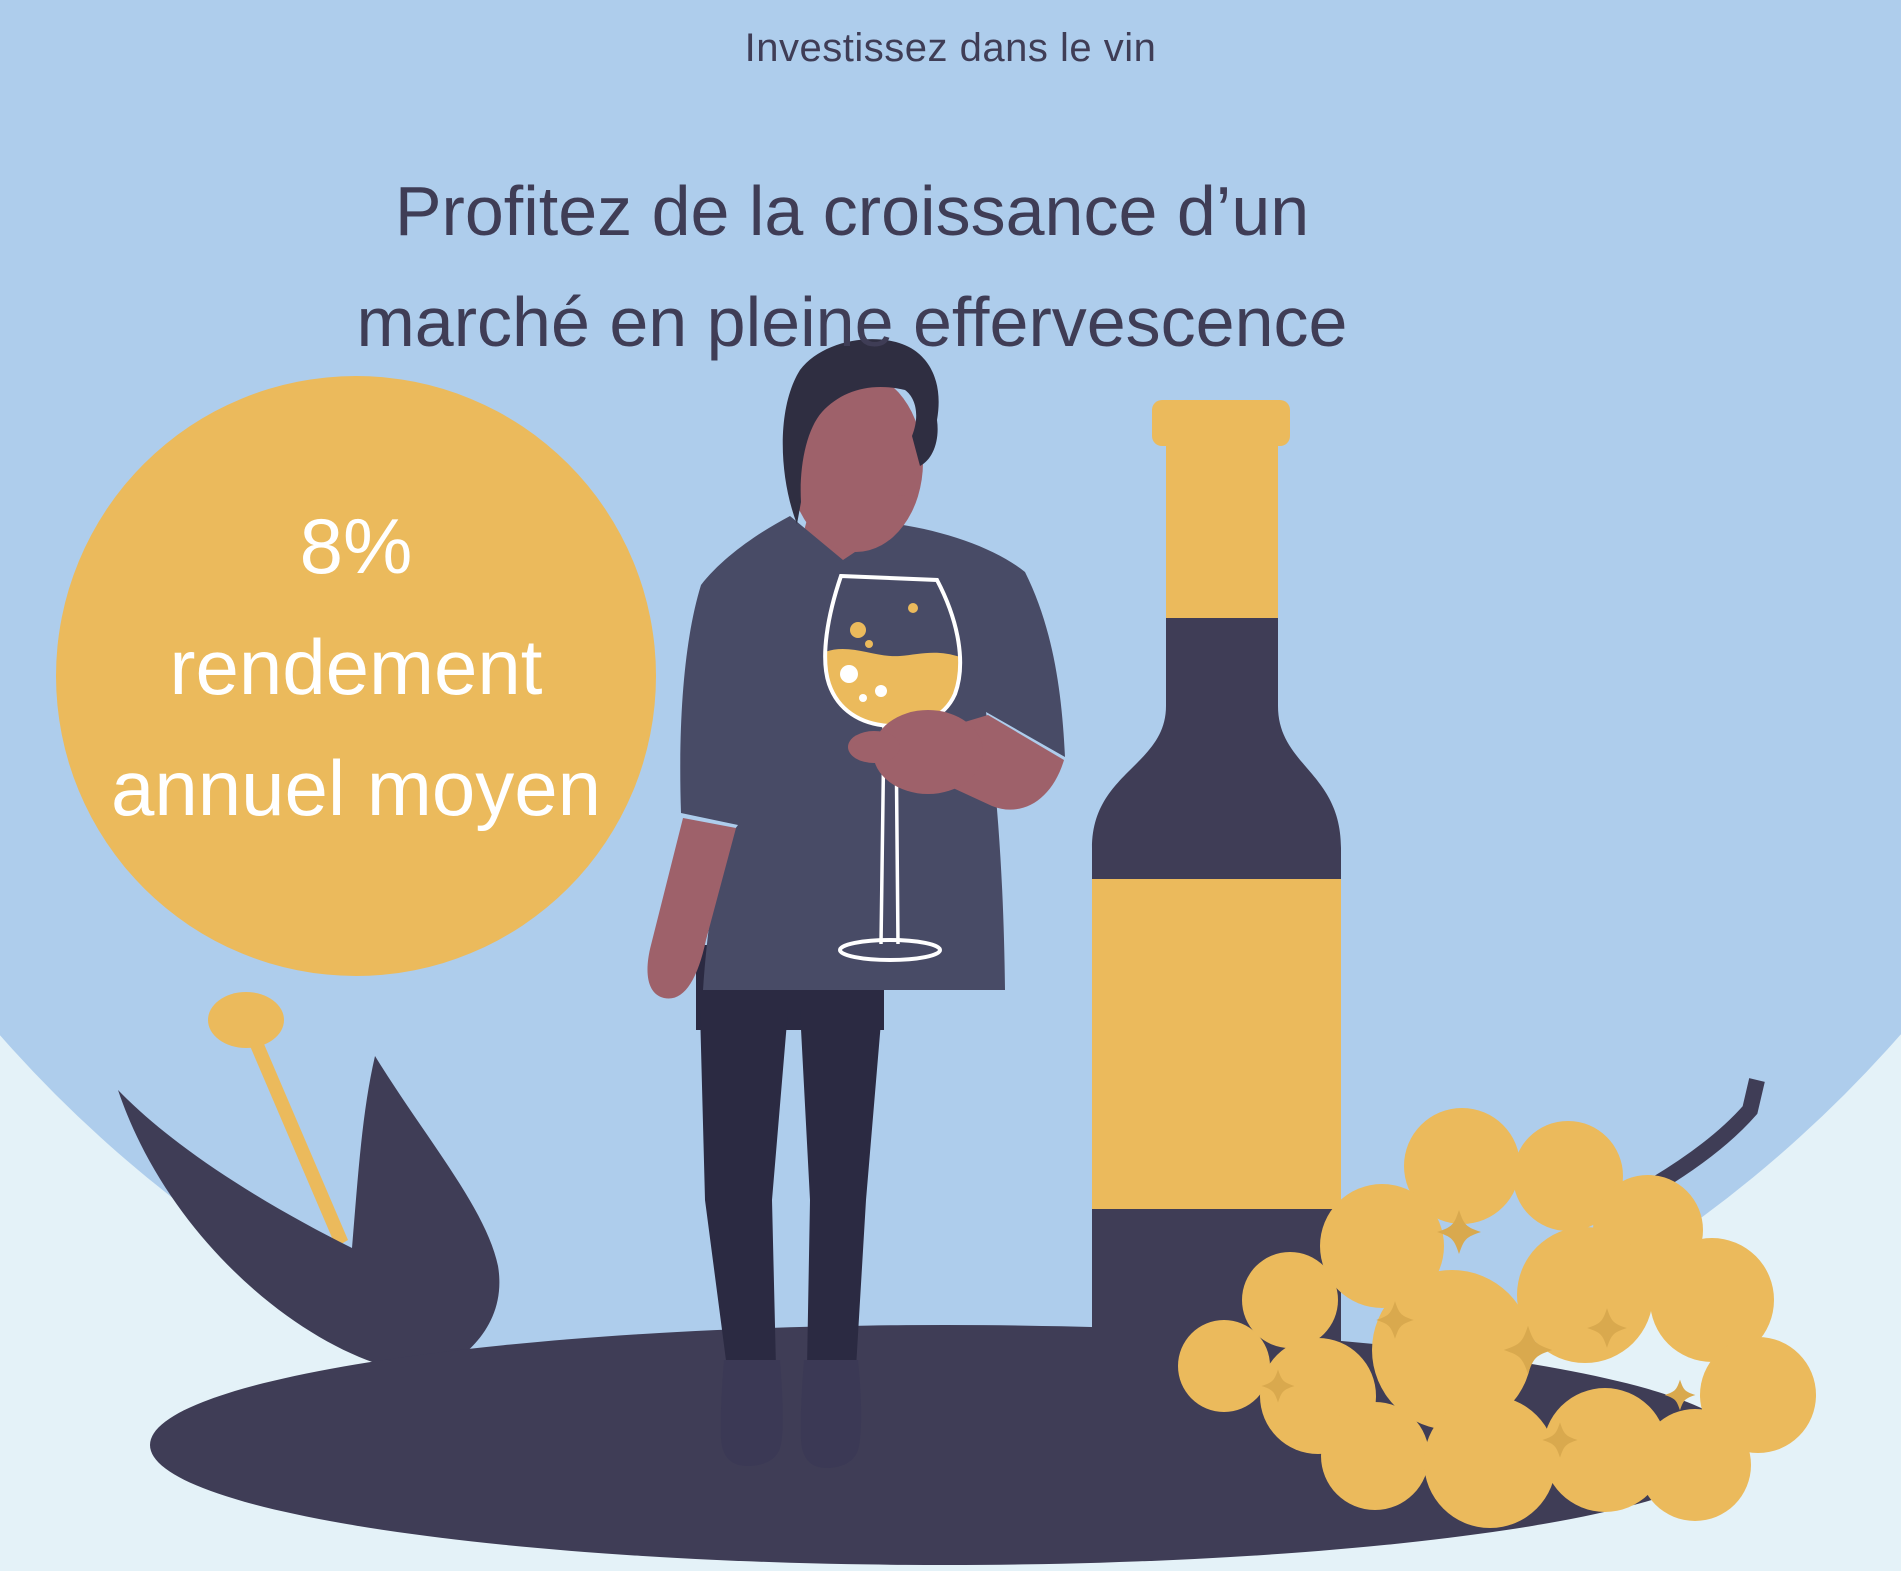 Image resolution: width=1901 pixels, height=1571 pixels. I want to click on person-left-forearm, so click(691, 908).